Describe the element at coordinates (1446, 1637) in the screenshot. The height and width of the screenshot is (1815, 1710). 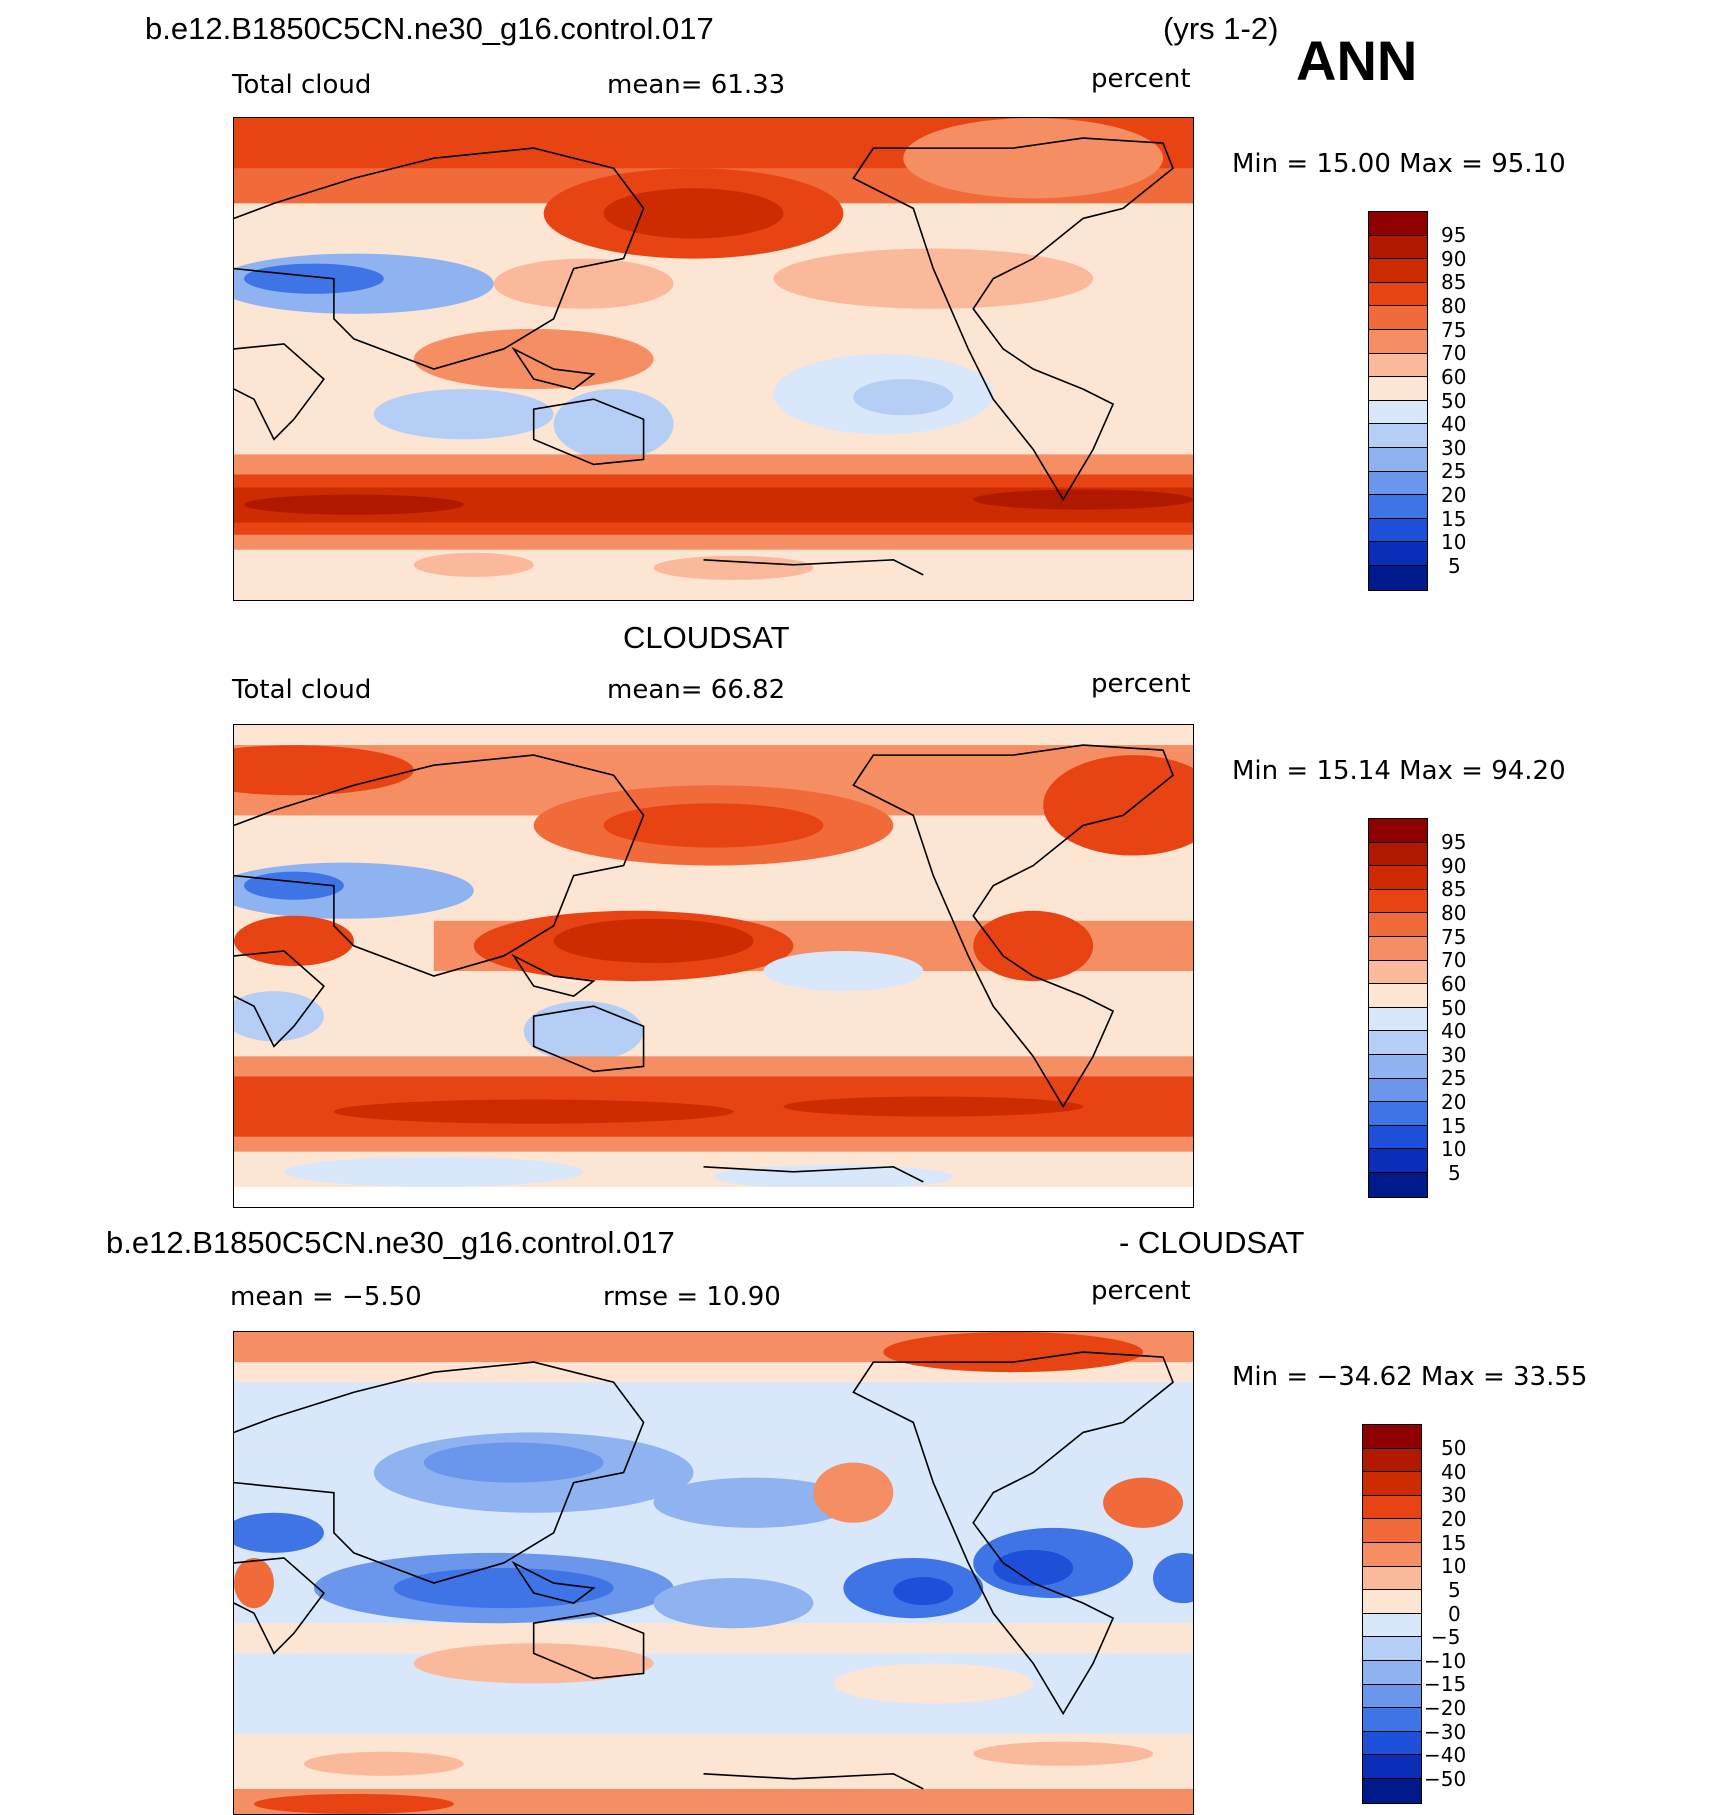
I see `colorbar-tick-label: −5` at that location.